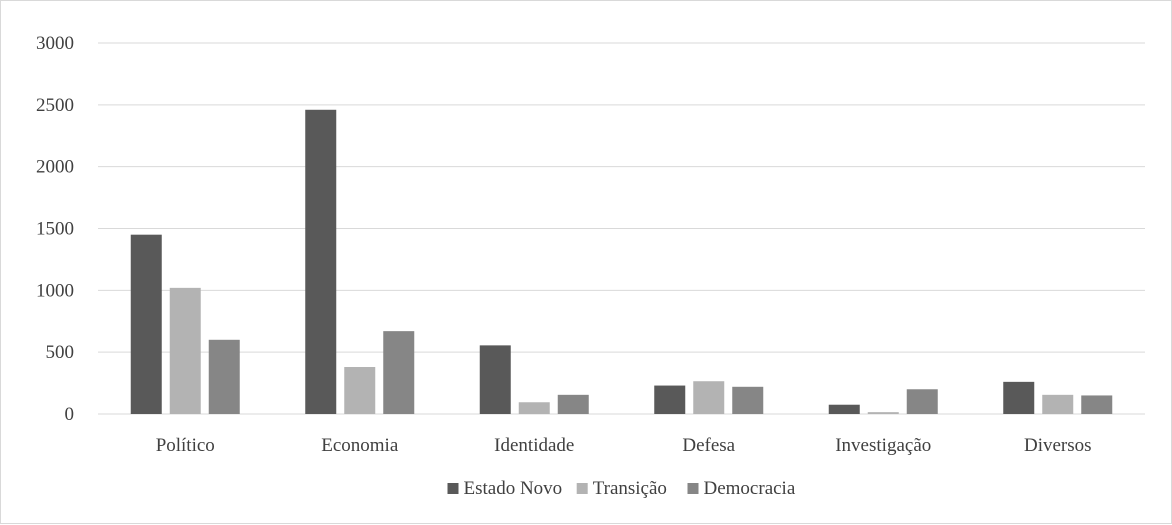 The image size is (1172, 525). Describe the element at coordinates (60, 352) in the screenshot. I see `y-tick-label: 500` at that location.